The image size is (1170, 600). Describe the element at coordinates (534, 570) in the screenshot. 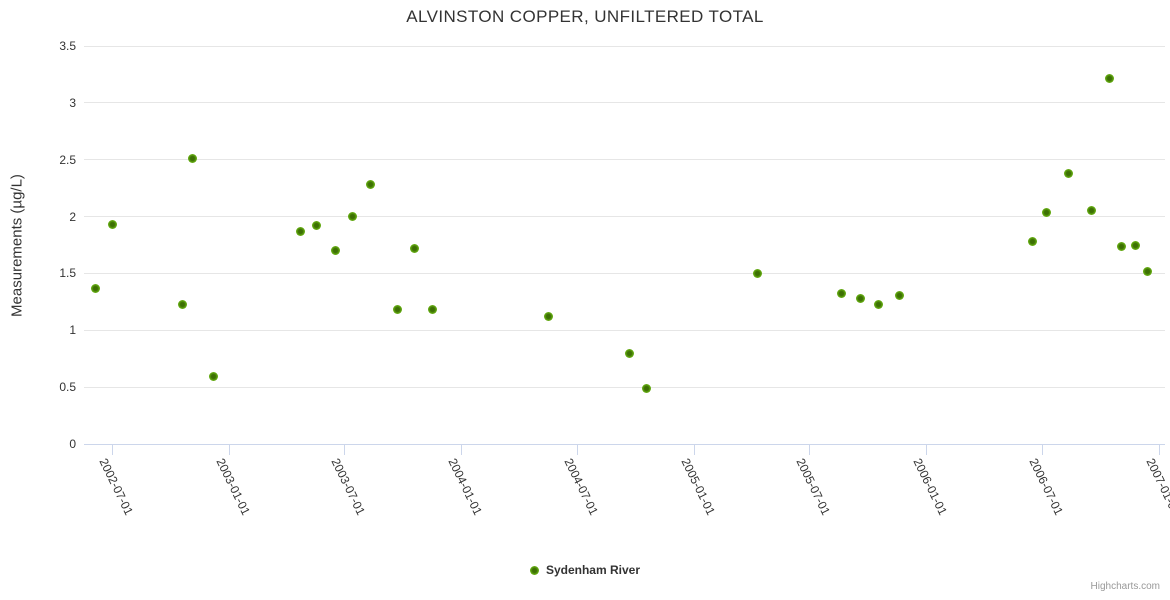

I see `circle-marker-icon` at that location.